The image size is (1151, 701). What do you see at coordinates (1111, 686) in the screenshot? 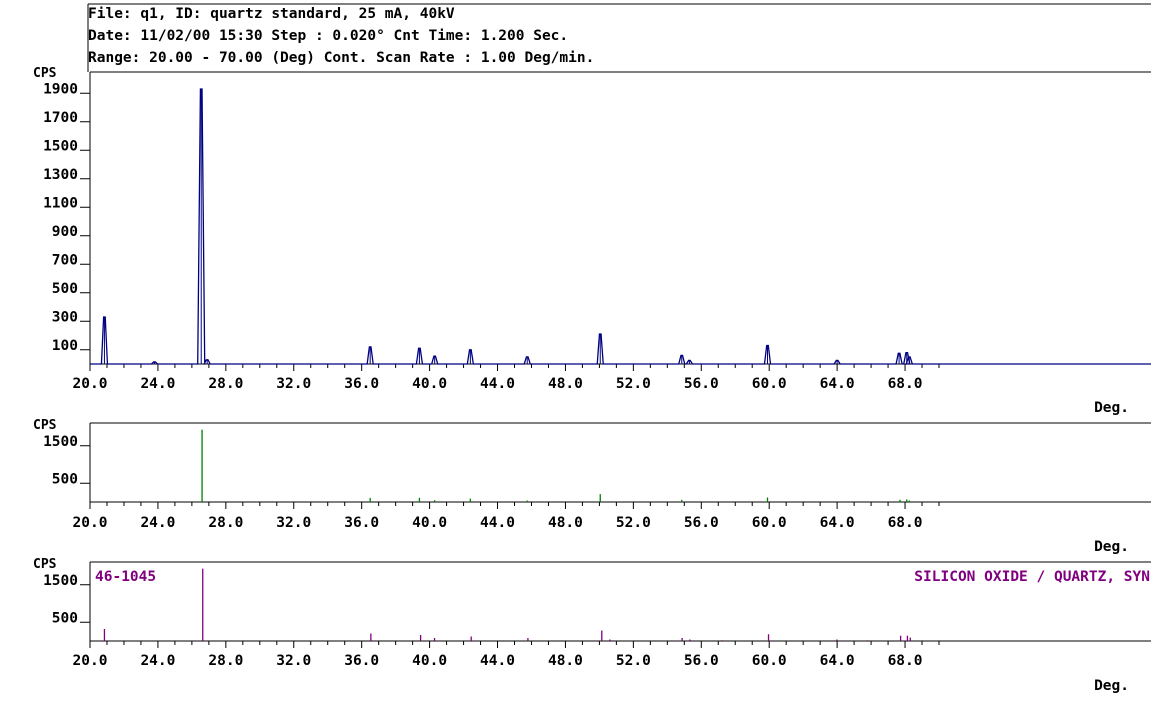
I see `panel-3-x-axis-label: Deg.` at bounding box center [1111, 686].